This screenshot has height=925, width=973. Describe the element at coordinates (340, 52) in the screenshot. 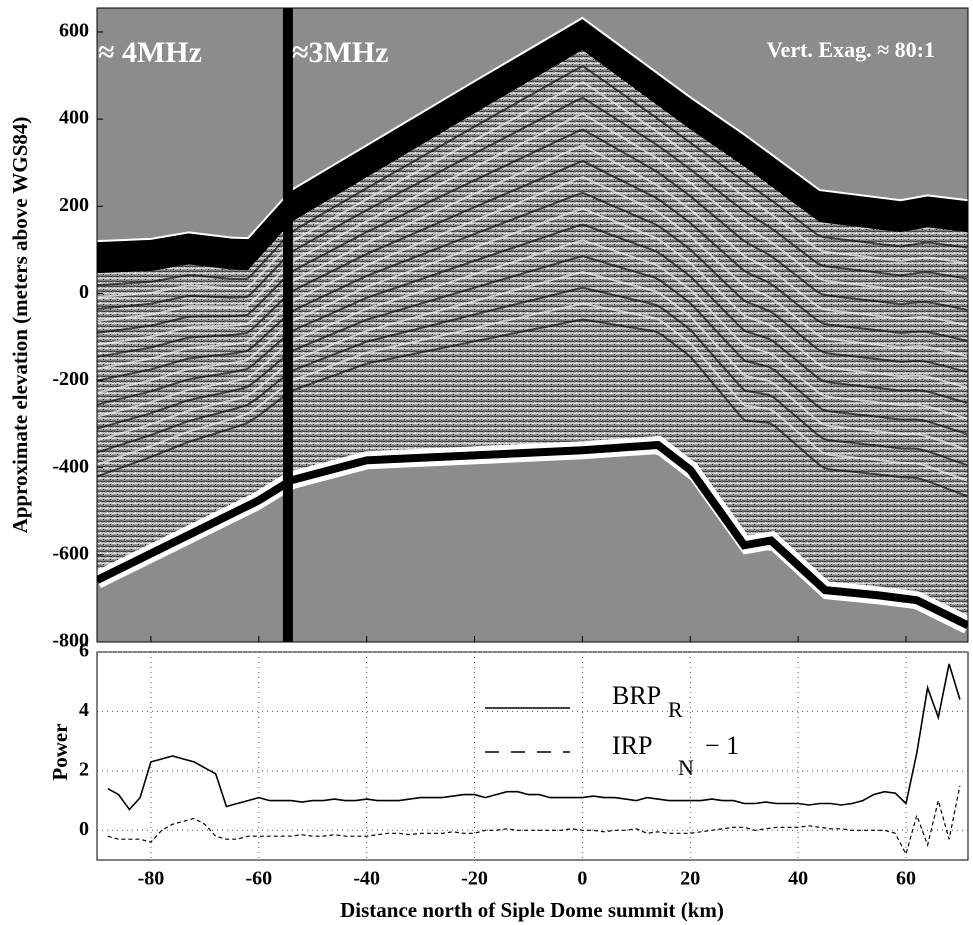

I see `annotation: ≈3MHz` at that location.